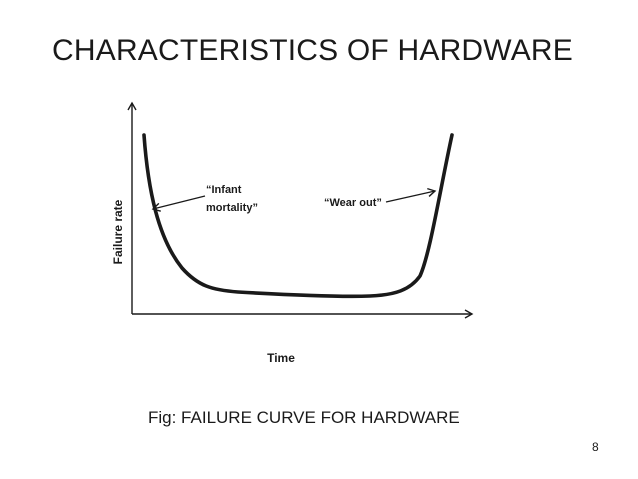  What do you see at coordinates (304, 417) in the screenshot?
I see `figure-caption: Fig: FAILURE CURVE FOR HARDWARE` at bounding box center [304, 417].